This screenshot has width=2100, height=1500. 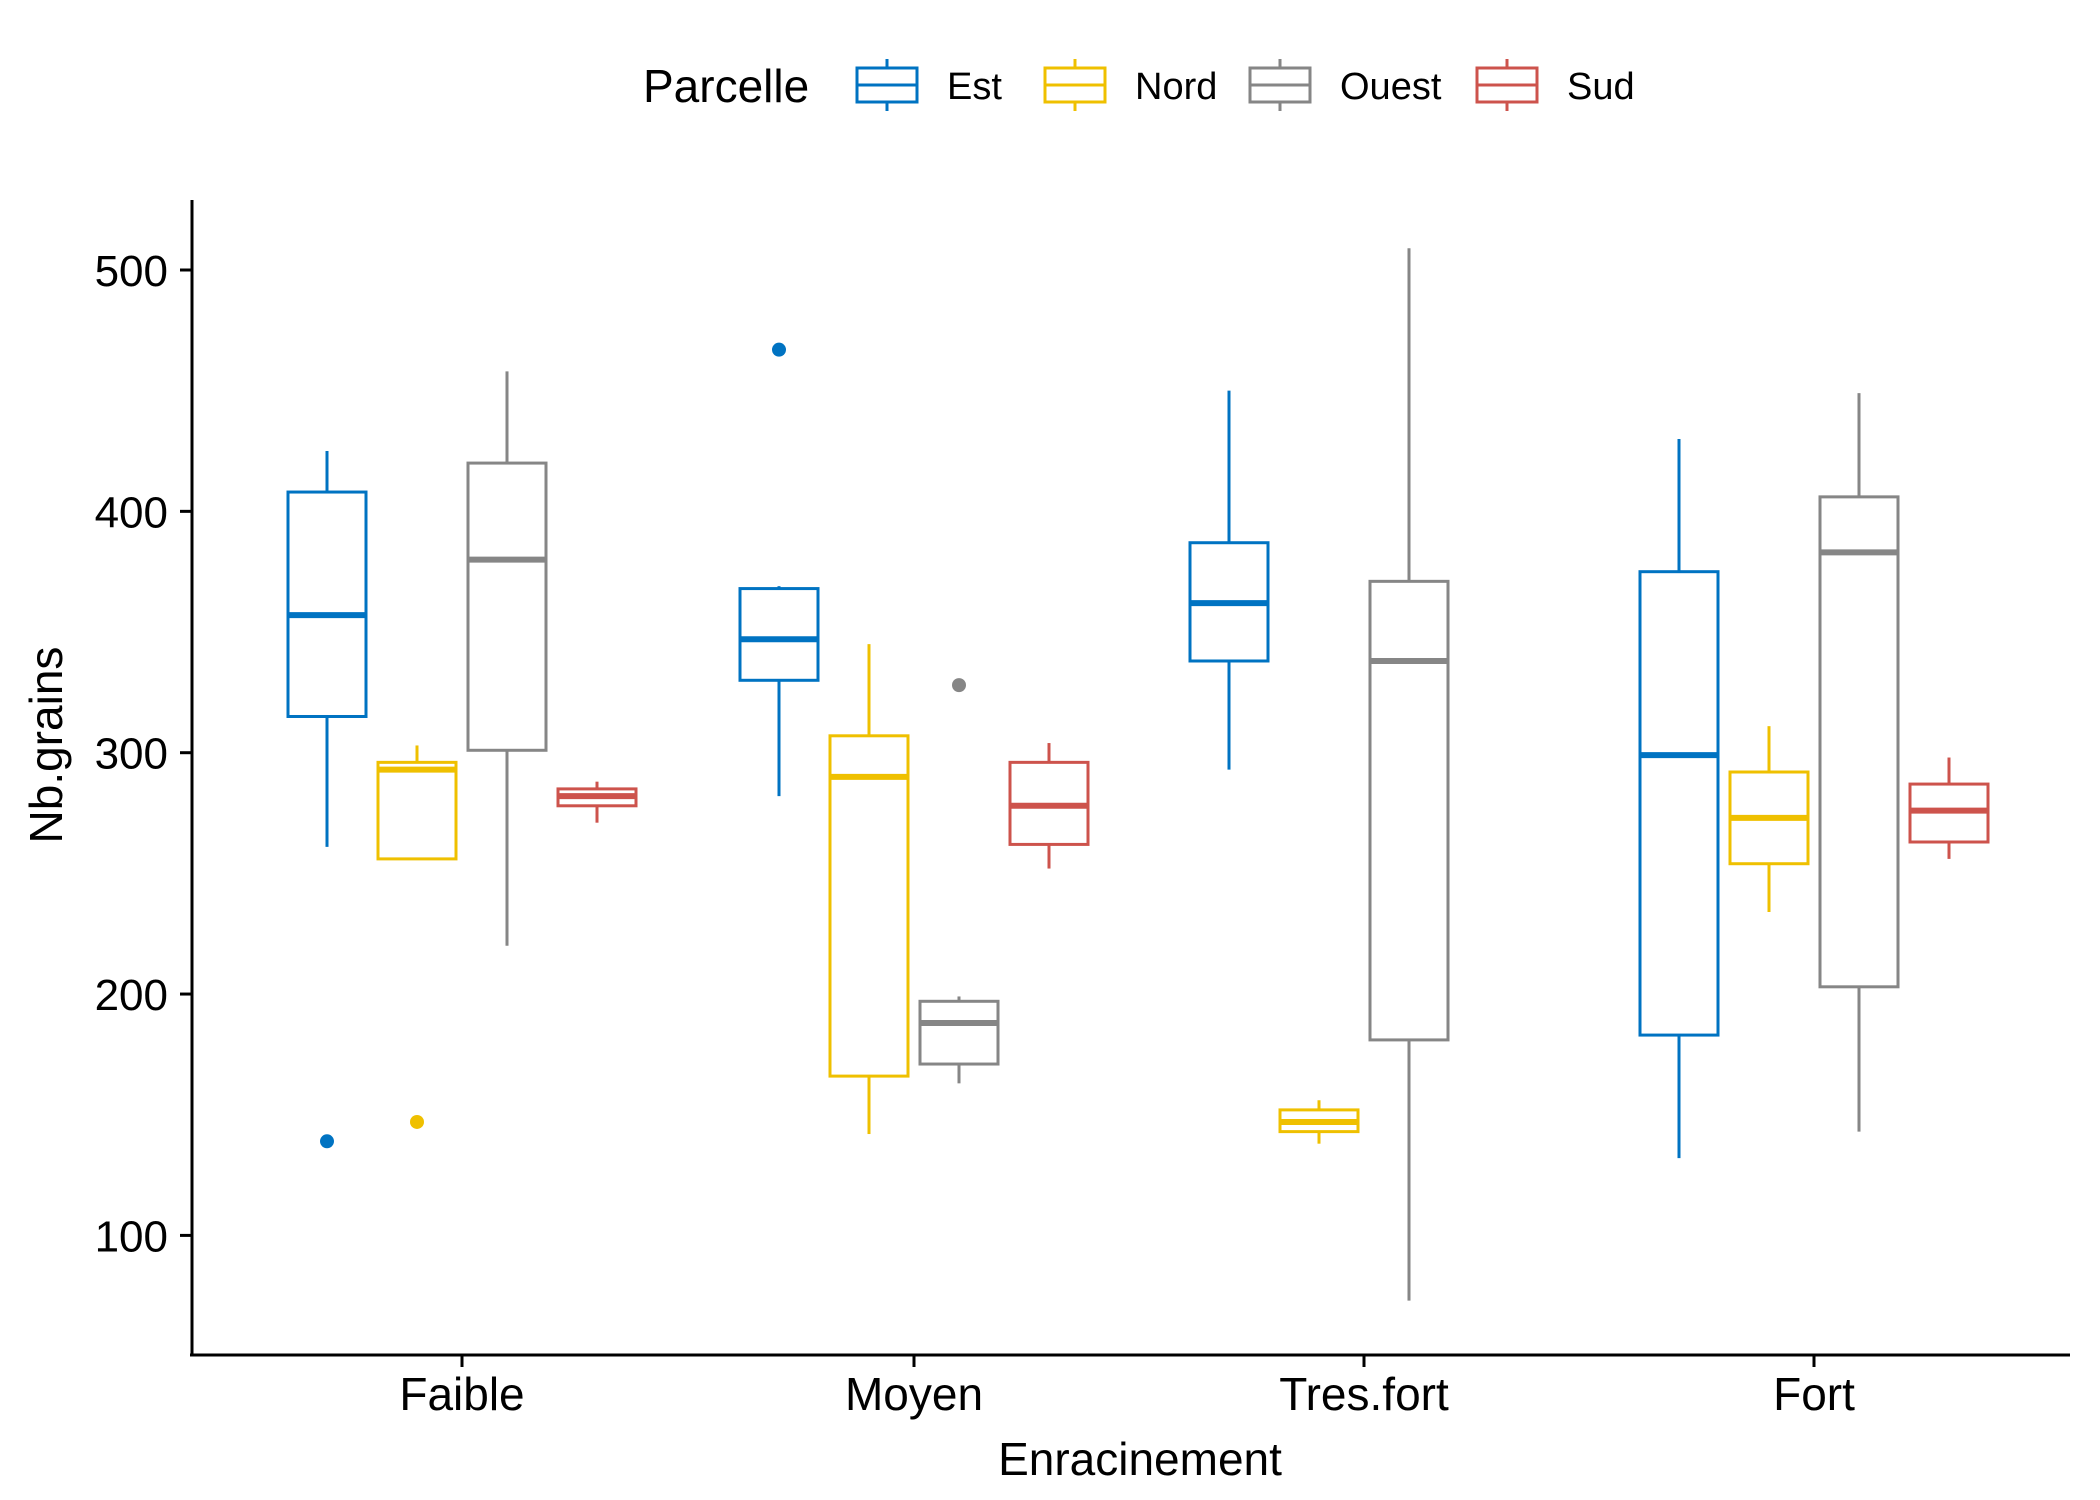 I want to click on box-nord-tres-fort, so click(x=1319, y=1122).